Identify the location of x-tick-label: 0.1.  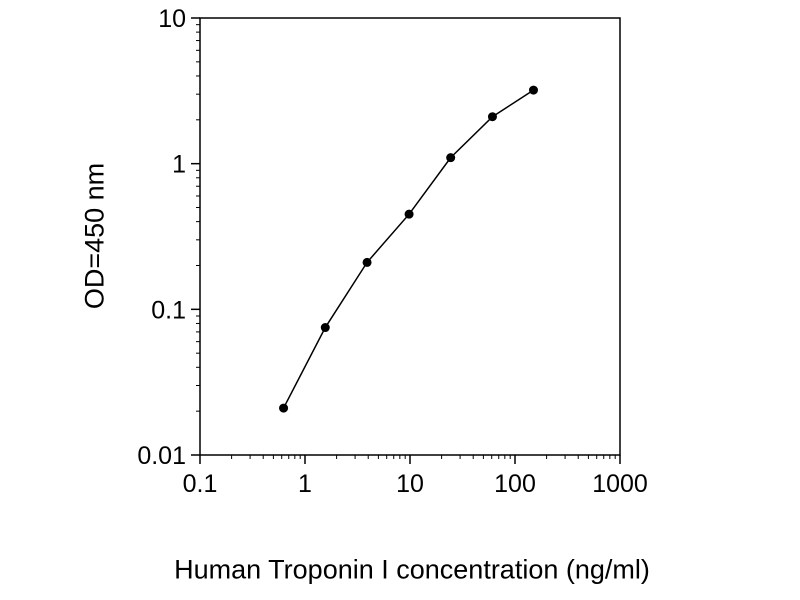
(200, 484).